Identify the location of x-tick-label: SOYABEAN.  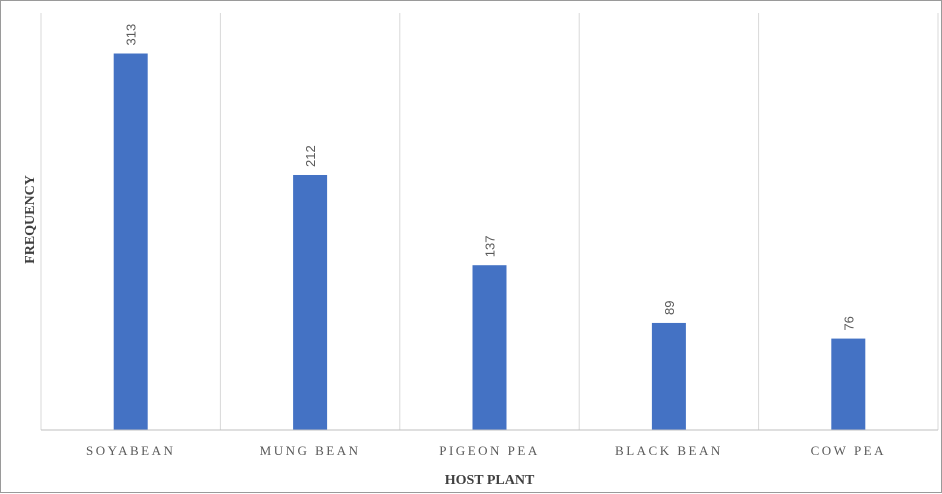
(130, 450).